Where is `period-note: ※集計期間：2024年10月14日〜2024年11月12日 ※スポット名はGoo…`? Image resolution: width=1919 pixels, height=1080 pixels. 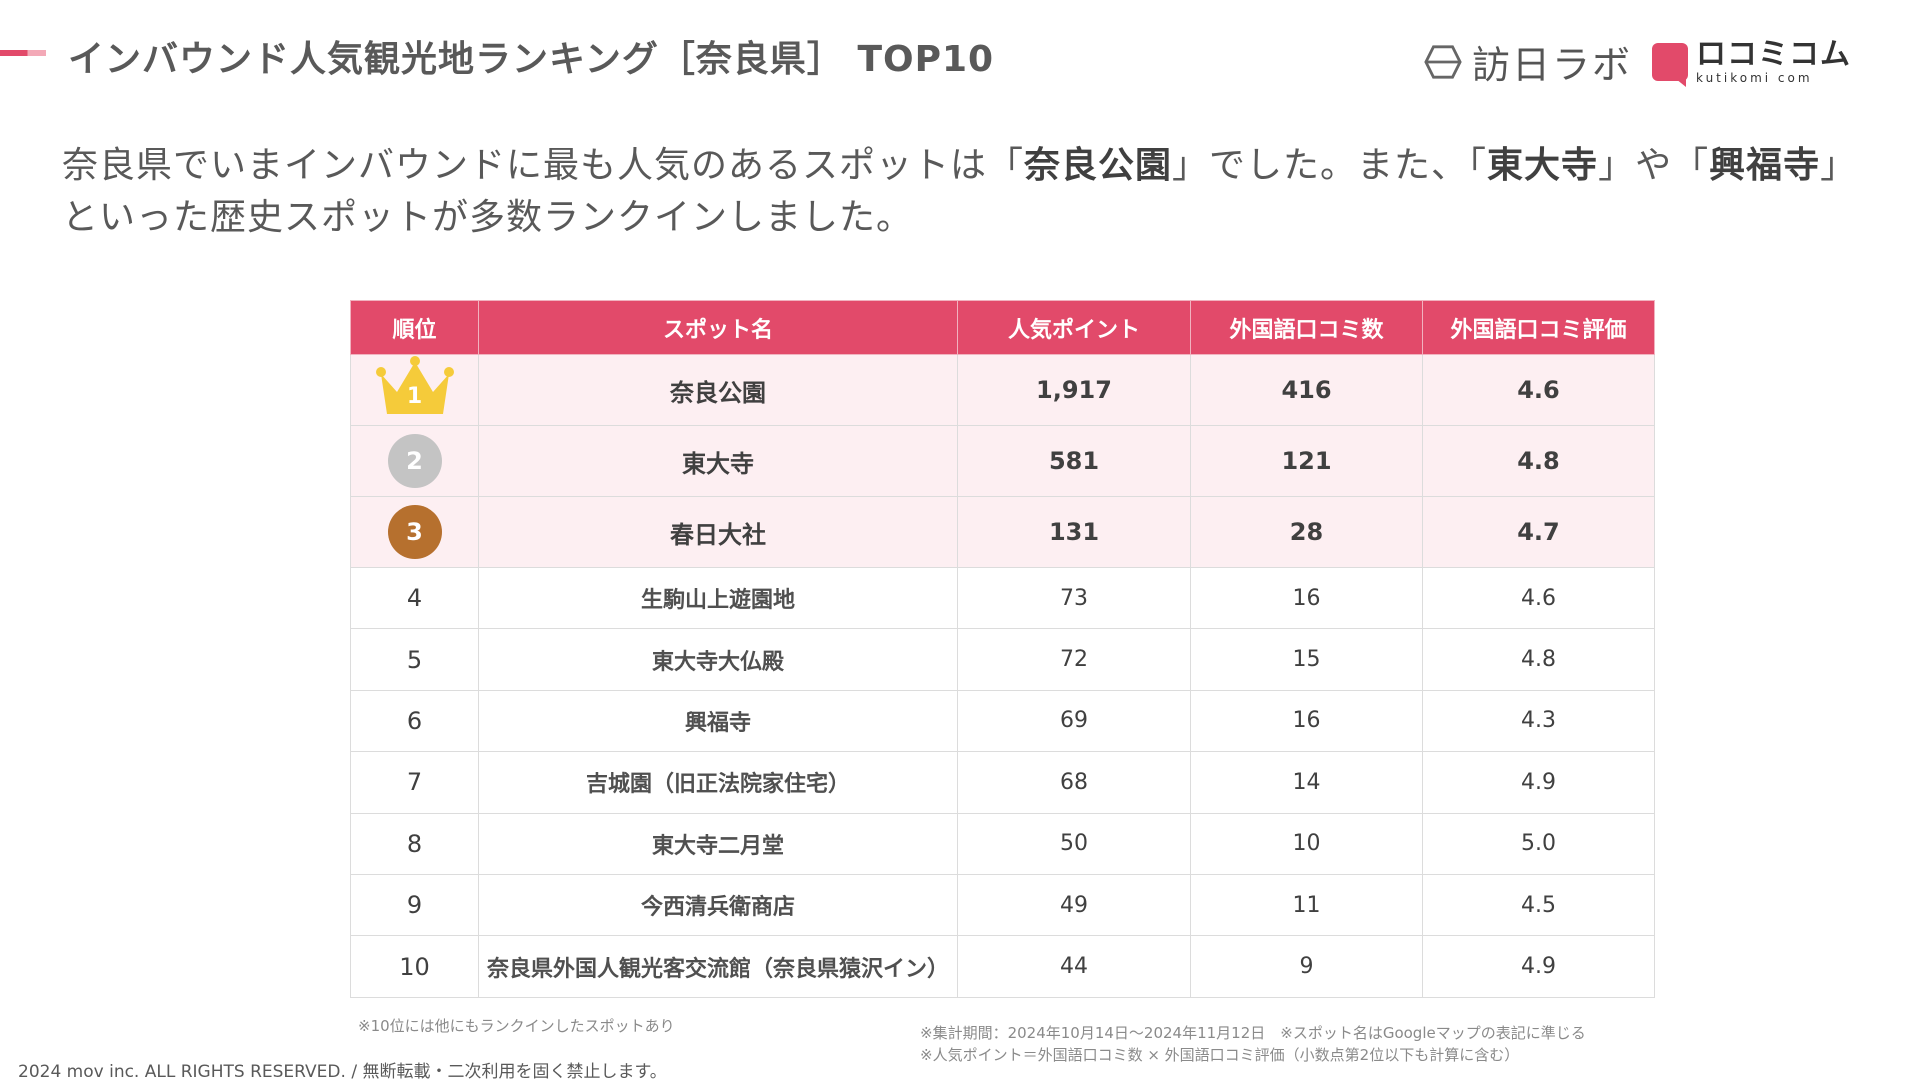 period-note: ※集計期間：2024年10月14日〜2024年11月12日 ※スポット名はGoo… is located at coordinates (1253, 1033).